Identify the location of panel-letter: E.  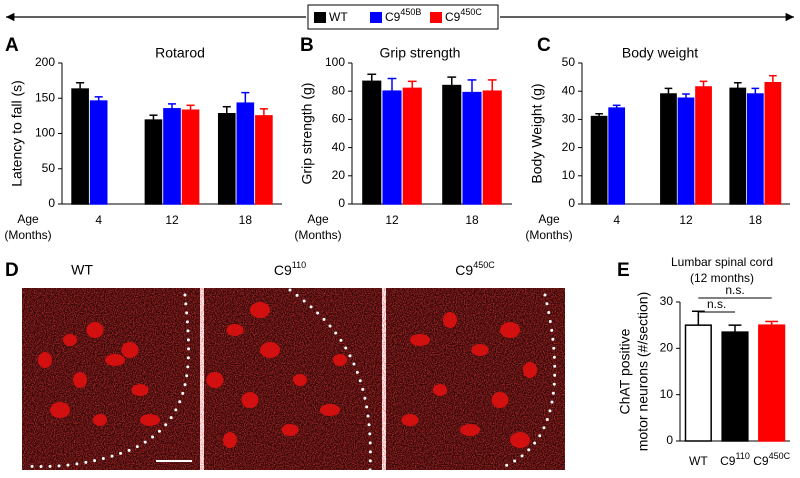
(623, 270).